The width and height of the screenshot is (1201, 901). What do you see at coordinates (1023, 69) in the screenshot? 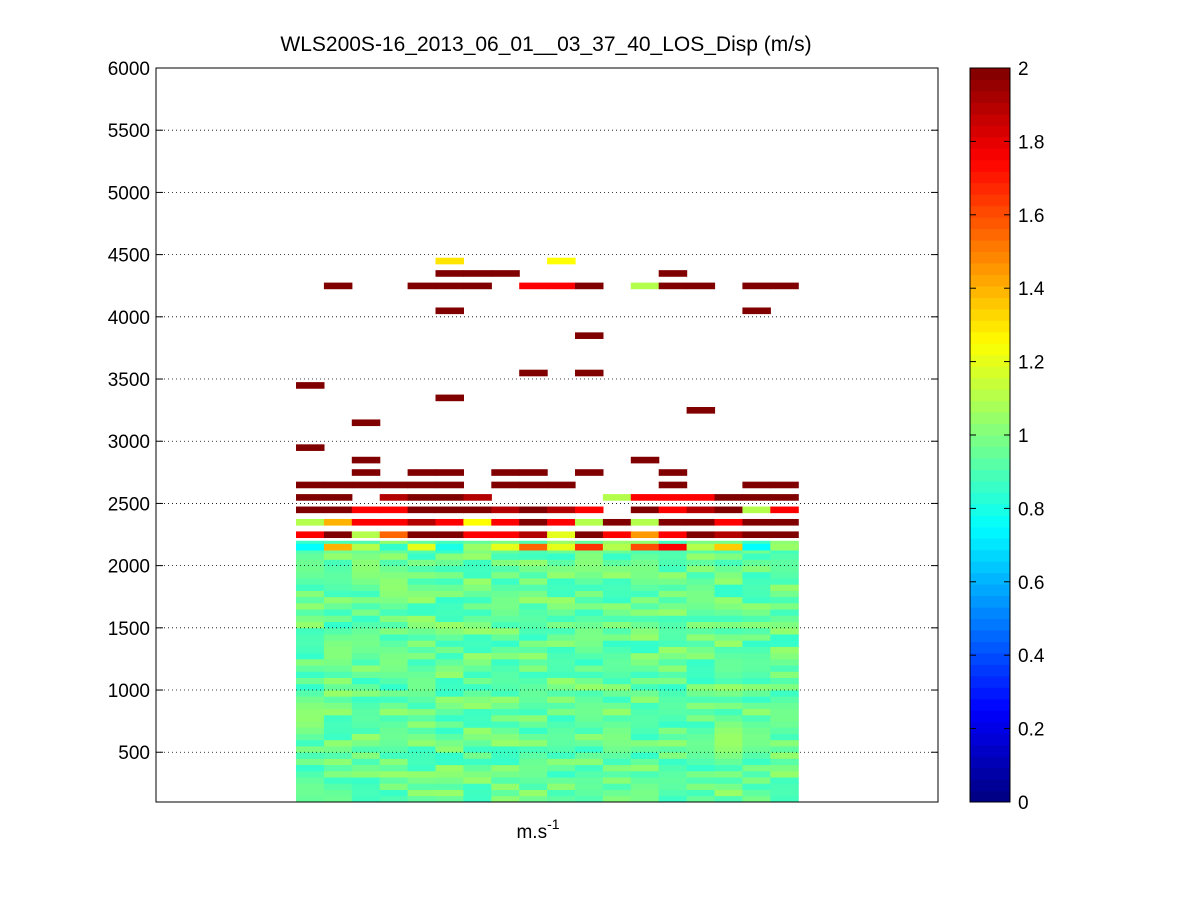
I see `colorbar-tick-label: 2` at bounding box center [1023, 69].